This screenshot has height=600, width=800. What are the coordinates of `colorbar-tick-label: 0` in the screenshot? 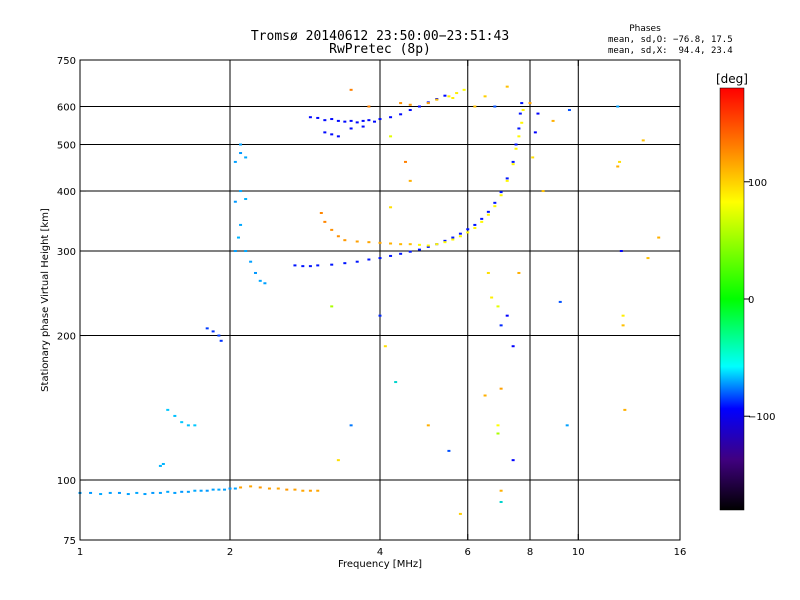 It's located at (751, 300).